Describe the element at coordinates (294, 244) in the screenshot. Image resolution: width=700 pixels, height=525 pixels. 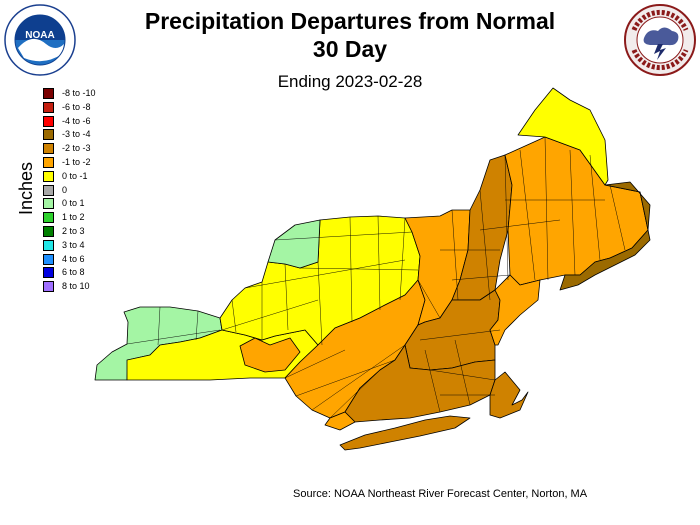
I see `region-adirondacks-nw-green` at that location.